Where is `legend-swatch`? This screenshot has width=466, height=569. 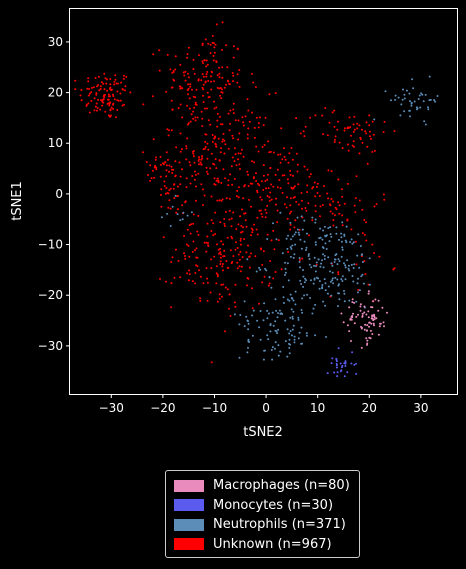
legend-swatch is located at coordinates (189, 485).